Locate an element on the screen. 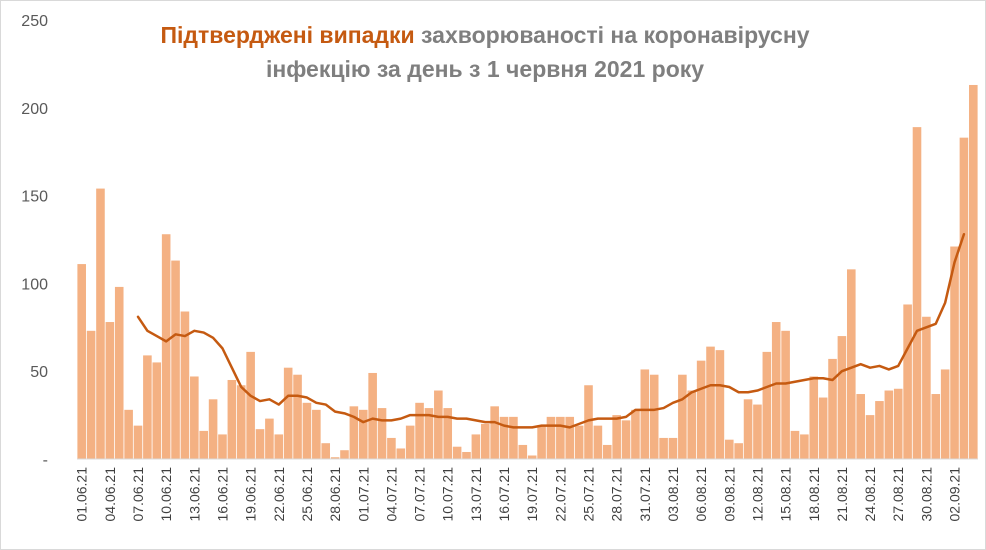 The image size is (986, 550). x-tick-label: 10.07.21 is located at coordinates (448, 494).